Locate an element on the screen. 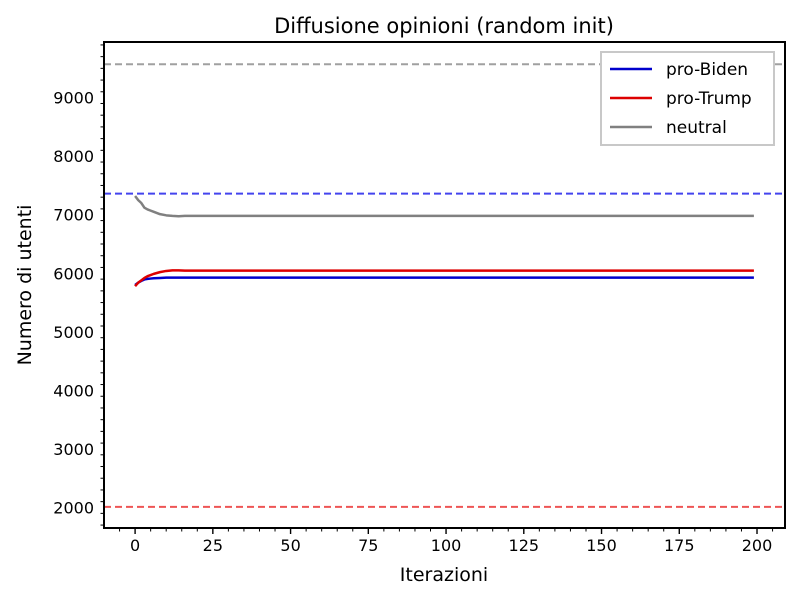  y-tick-label: 5000 is located at coordinates (73, 332).